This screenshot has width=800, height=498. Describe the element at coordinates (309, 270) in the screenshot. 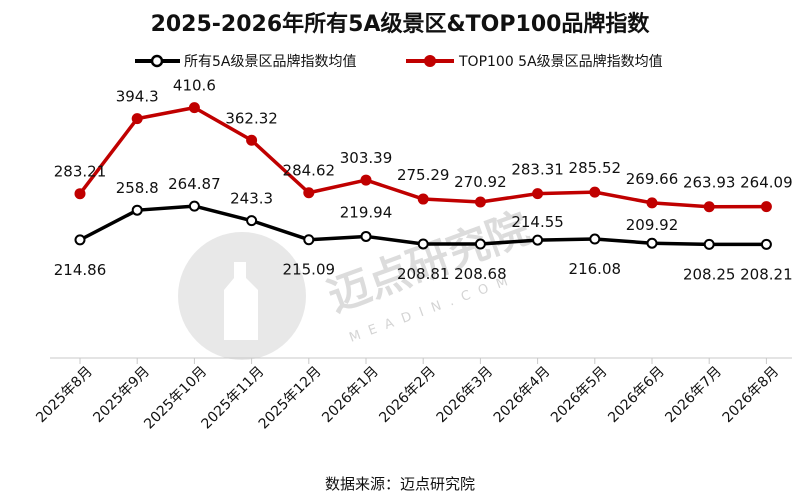

I see `data-label: 215.09` at that location.